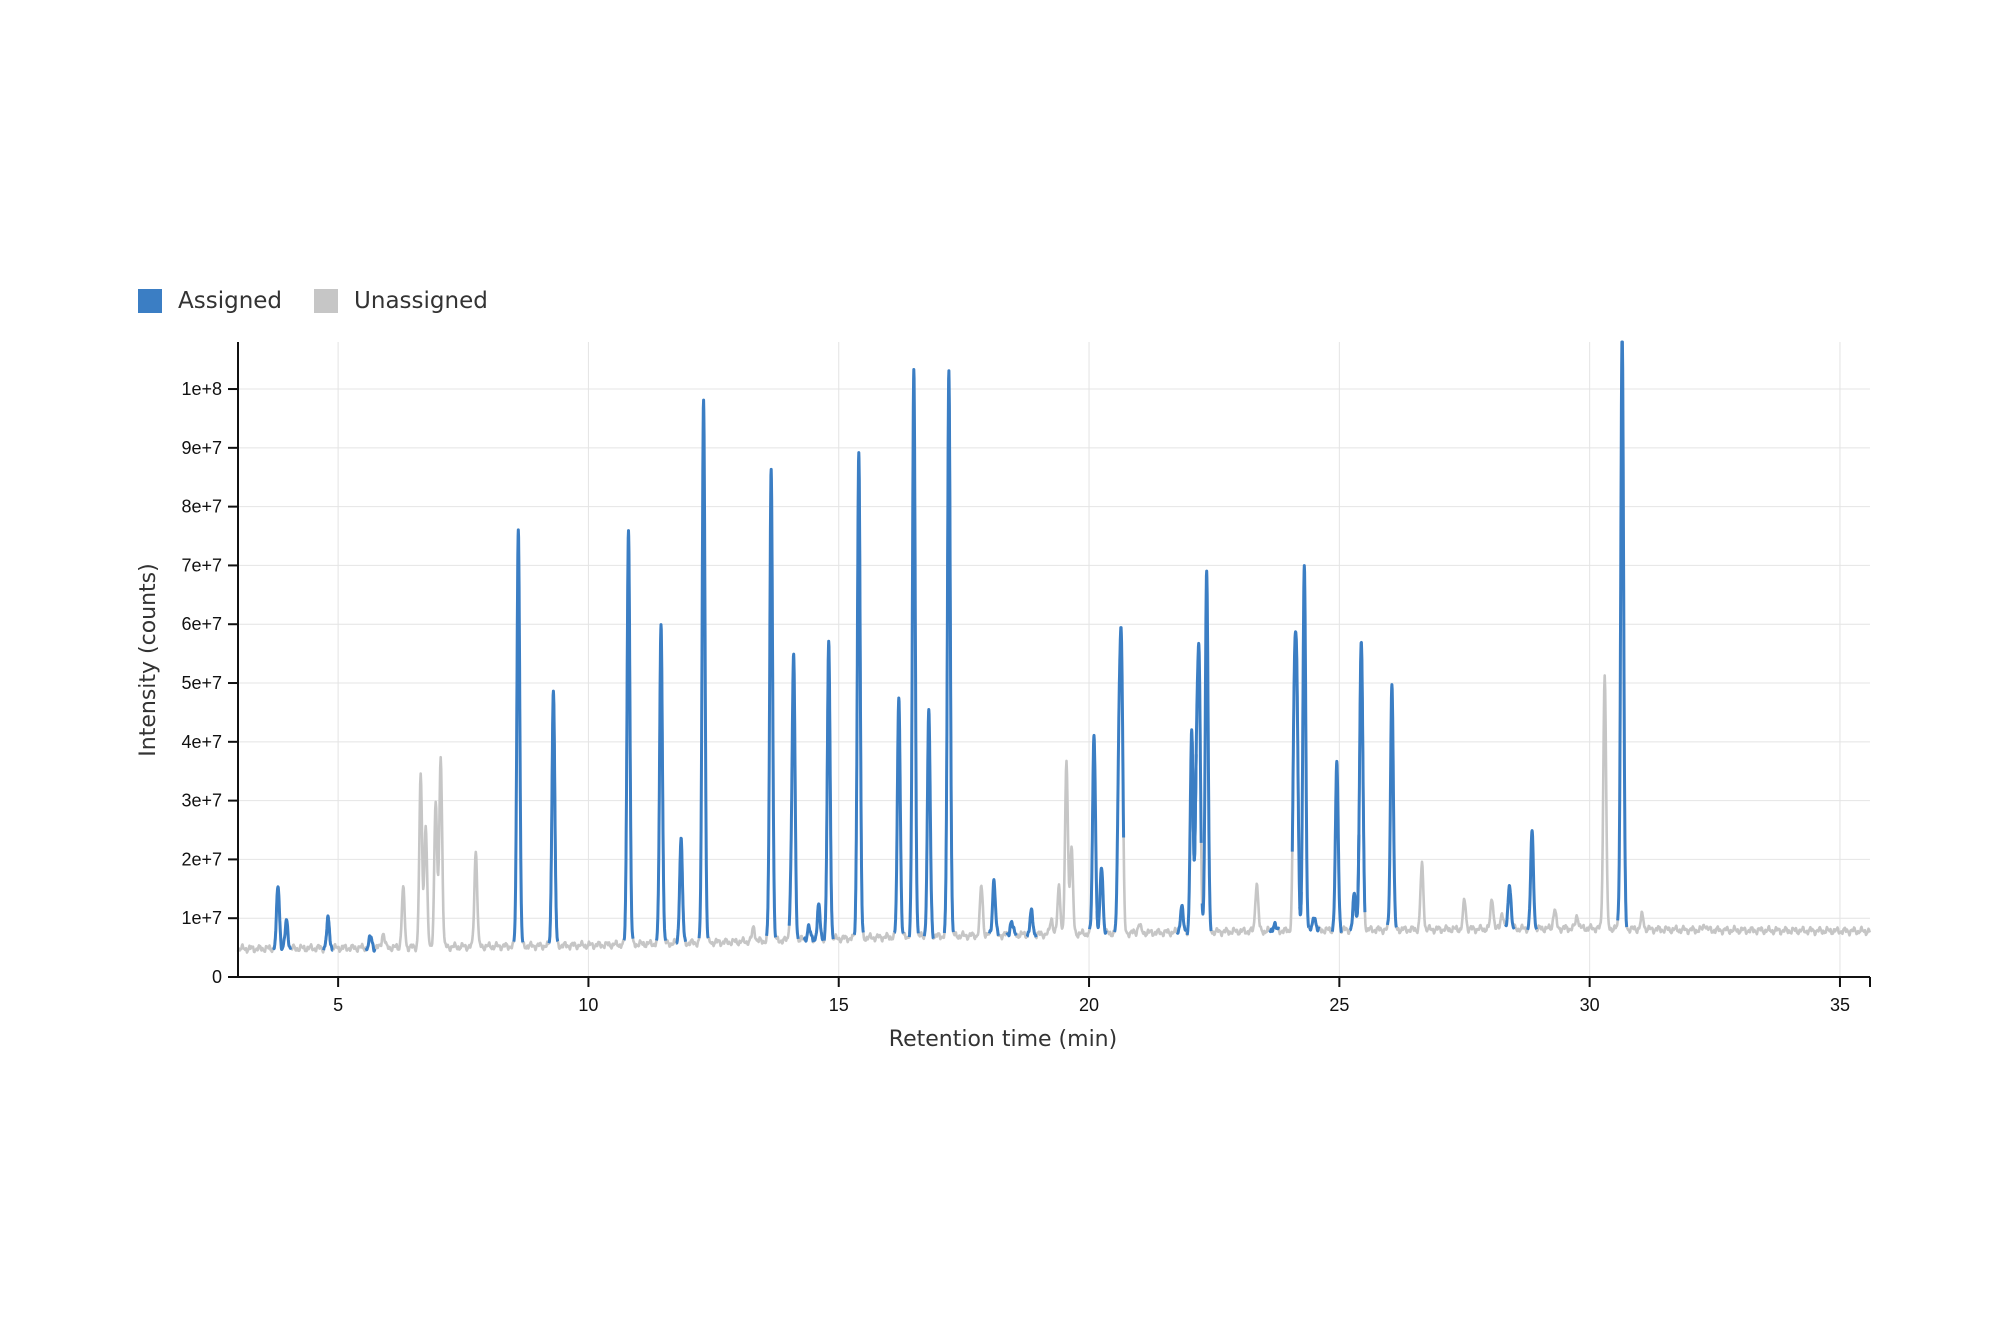 The width and height of the screenshot is (2000, 1333). Describe the element at coordinates (201, 389) in the screenshot. I see `y-tick-label: 1e+8` at that location.